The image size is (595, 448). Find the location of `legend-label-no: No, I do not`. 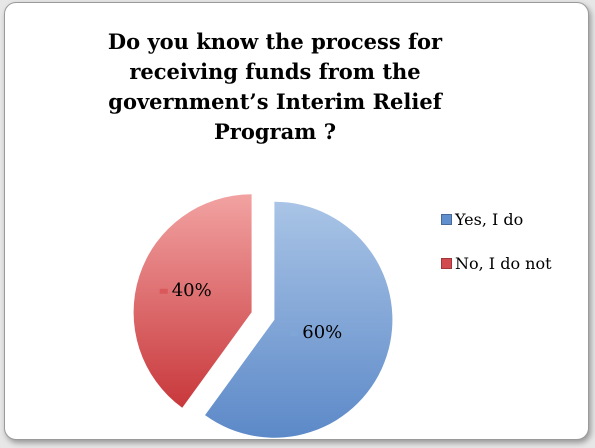

legend-label-no: No, I do not is located at coordinates (503, 263).